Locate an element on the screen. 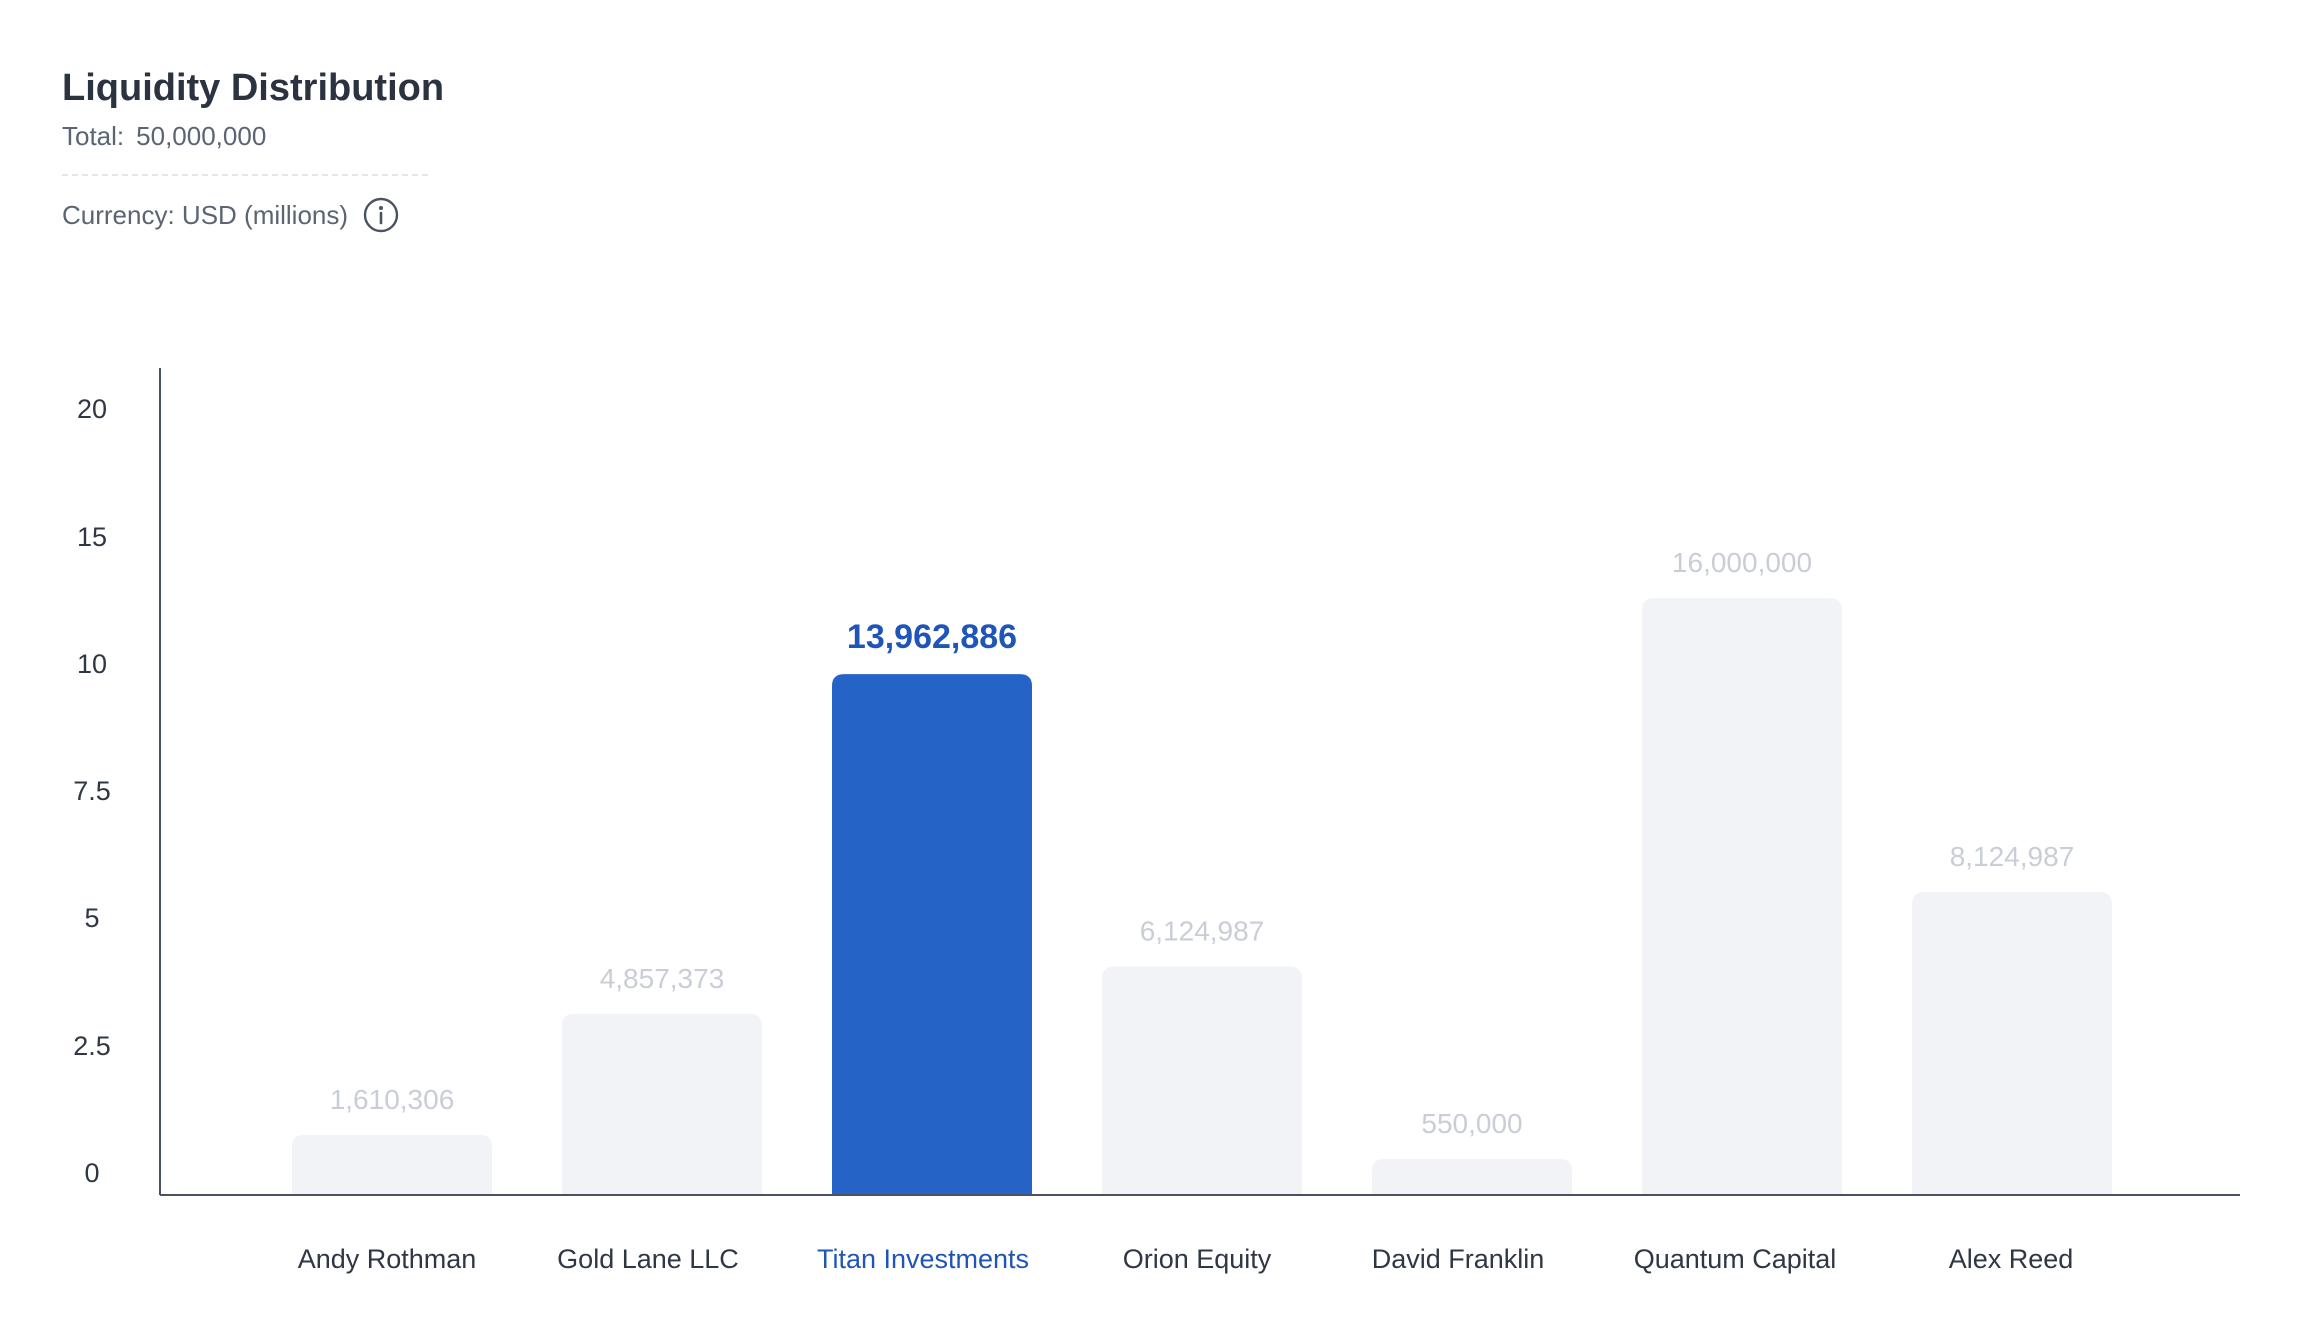  category-label: David Franklin is located at coordinates (1458, 1259).